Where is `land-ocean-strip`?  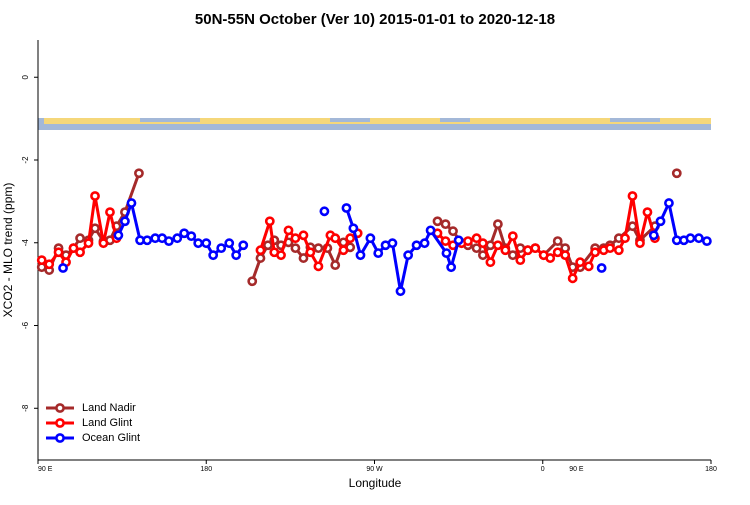
land-ocean-strip is located at coordinates (374, 124).